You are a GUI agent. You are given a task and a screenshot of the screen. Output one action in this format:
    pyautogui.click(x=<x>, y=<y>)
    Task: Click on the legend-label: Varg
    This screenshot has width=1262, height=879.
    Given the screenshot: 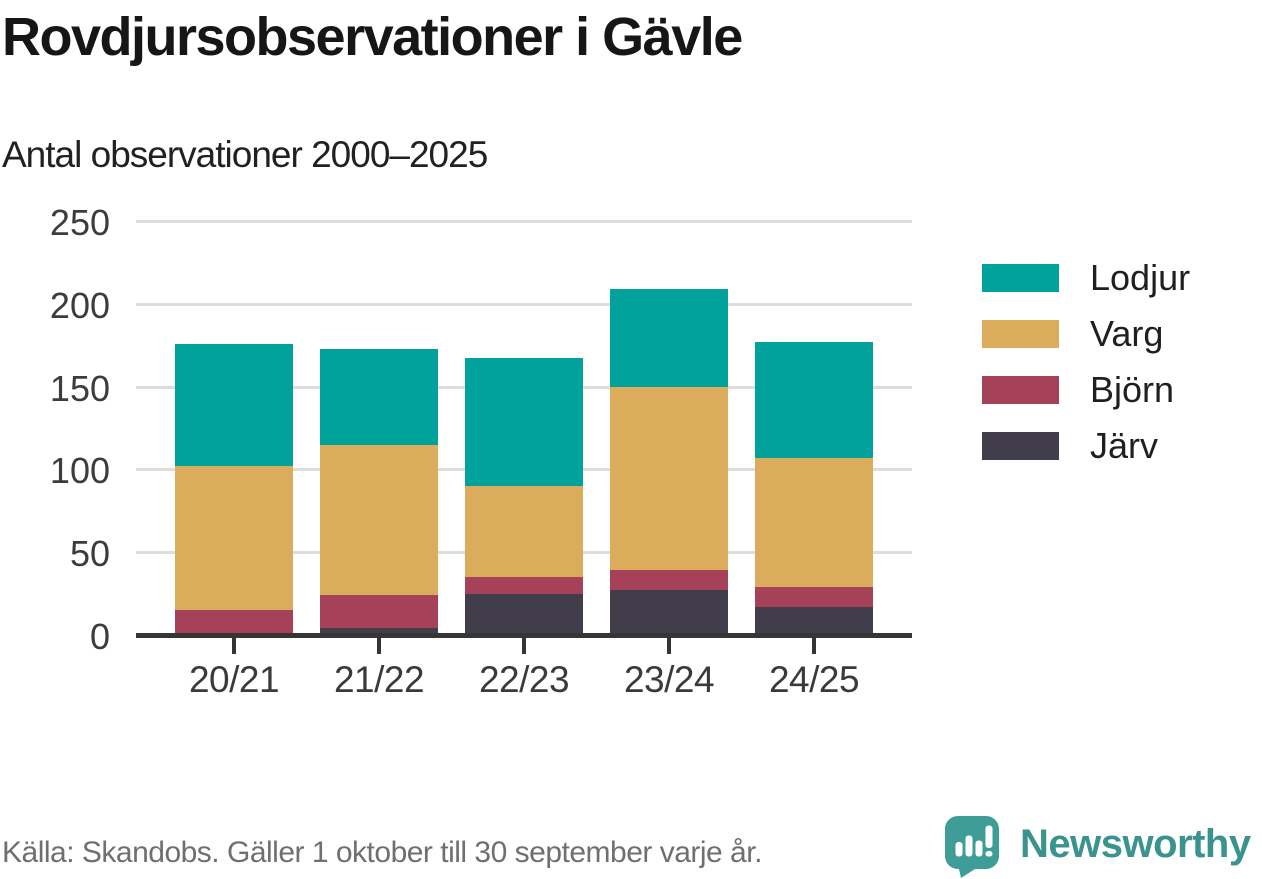 What is the action you would take?
    pyautogui.click(x=1127, y=333)
    